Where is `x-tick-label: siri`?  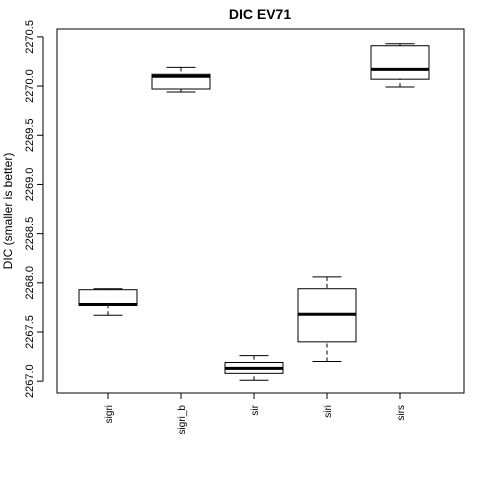 x-tick-label: siri is located at coordinates (328, 411).